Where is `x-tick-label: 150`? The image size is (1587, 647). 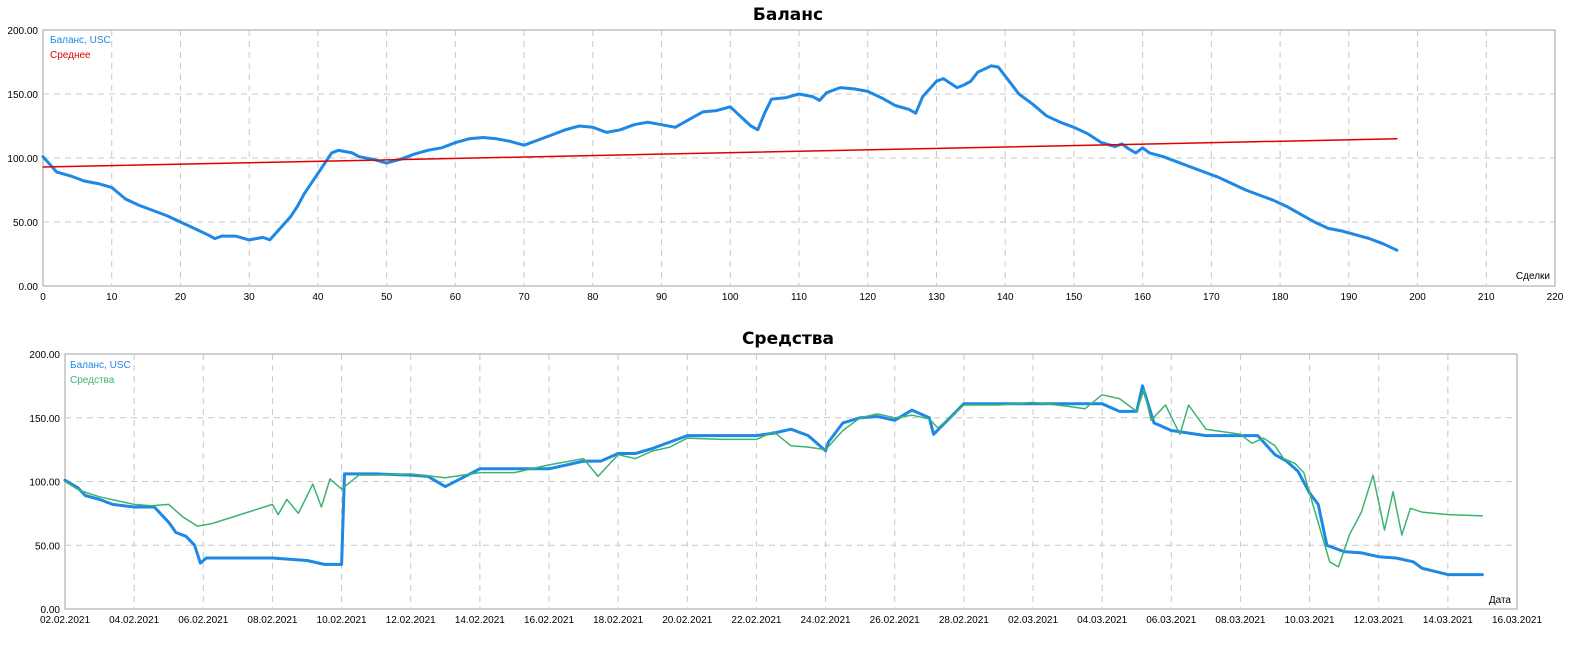 x-tick-label: 150 is located at coordinates (1074, 297).